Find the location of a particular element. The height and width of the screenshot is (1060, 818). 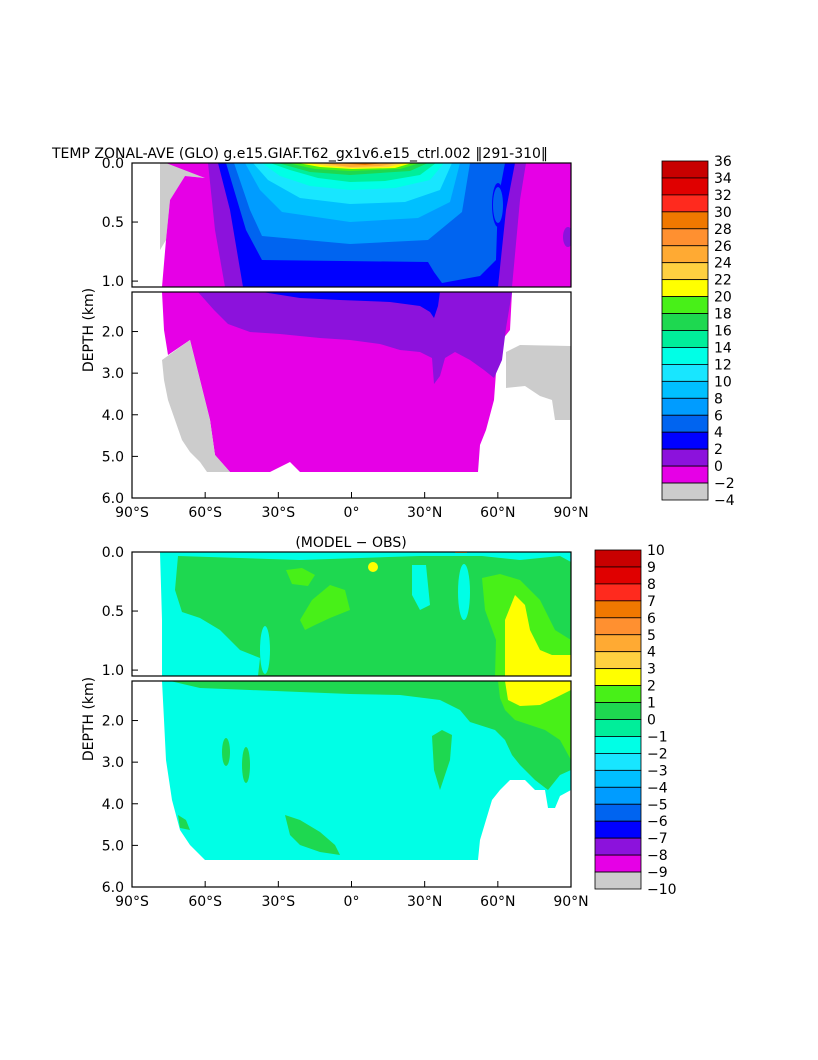

temperature-upper-frame is located at coordinates (351, 225).